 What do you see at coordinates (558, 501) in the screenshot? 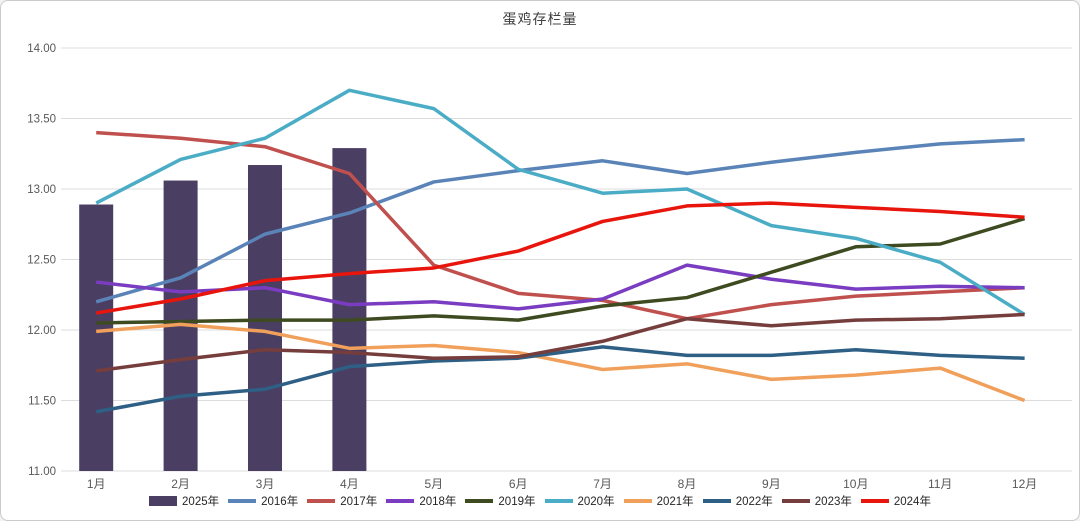
I see `legend-marker-2020年` at bounding box center [558, 501].